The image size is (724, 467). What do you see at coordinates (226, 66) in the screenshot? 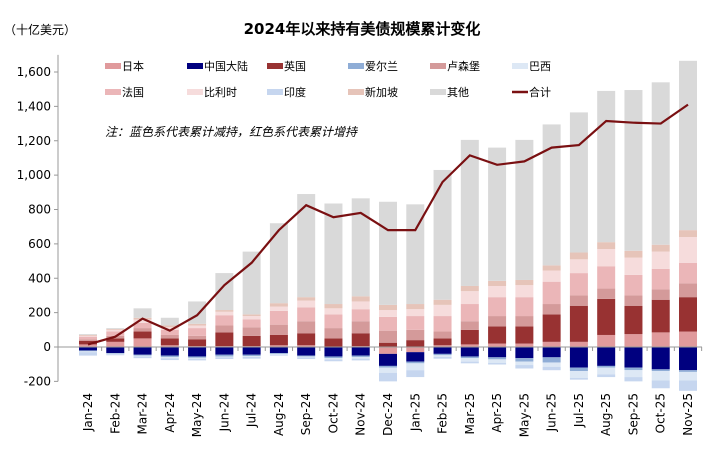
I see `legend-label: 中国大陆` at bounding box center [226, 66].